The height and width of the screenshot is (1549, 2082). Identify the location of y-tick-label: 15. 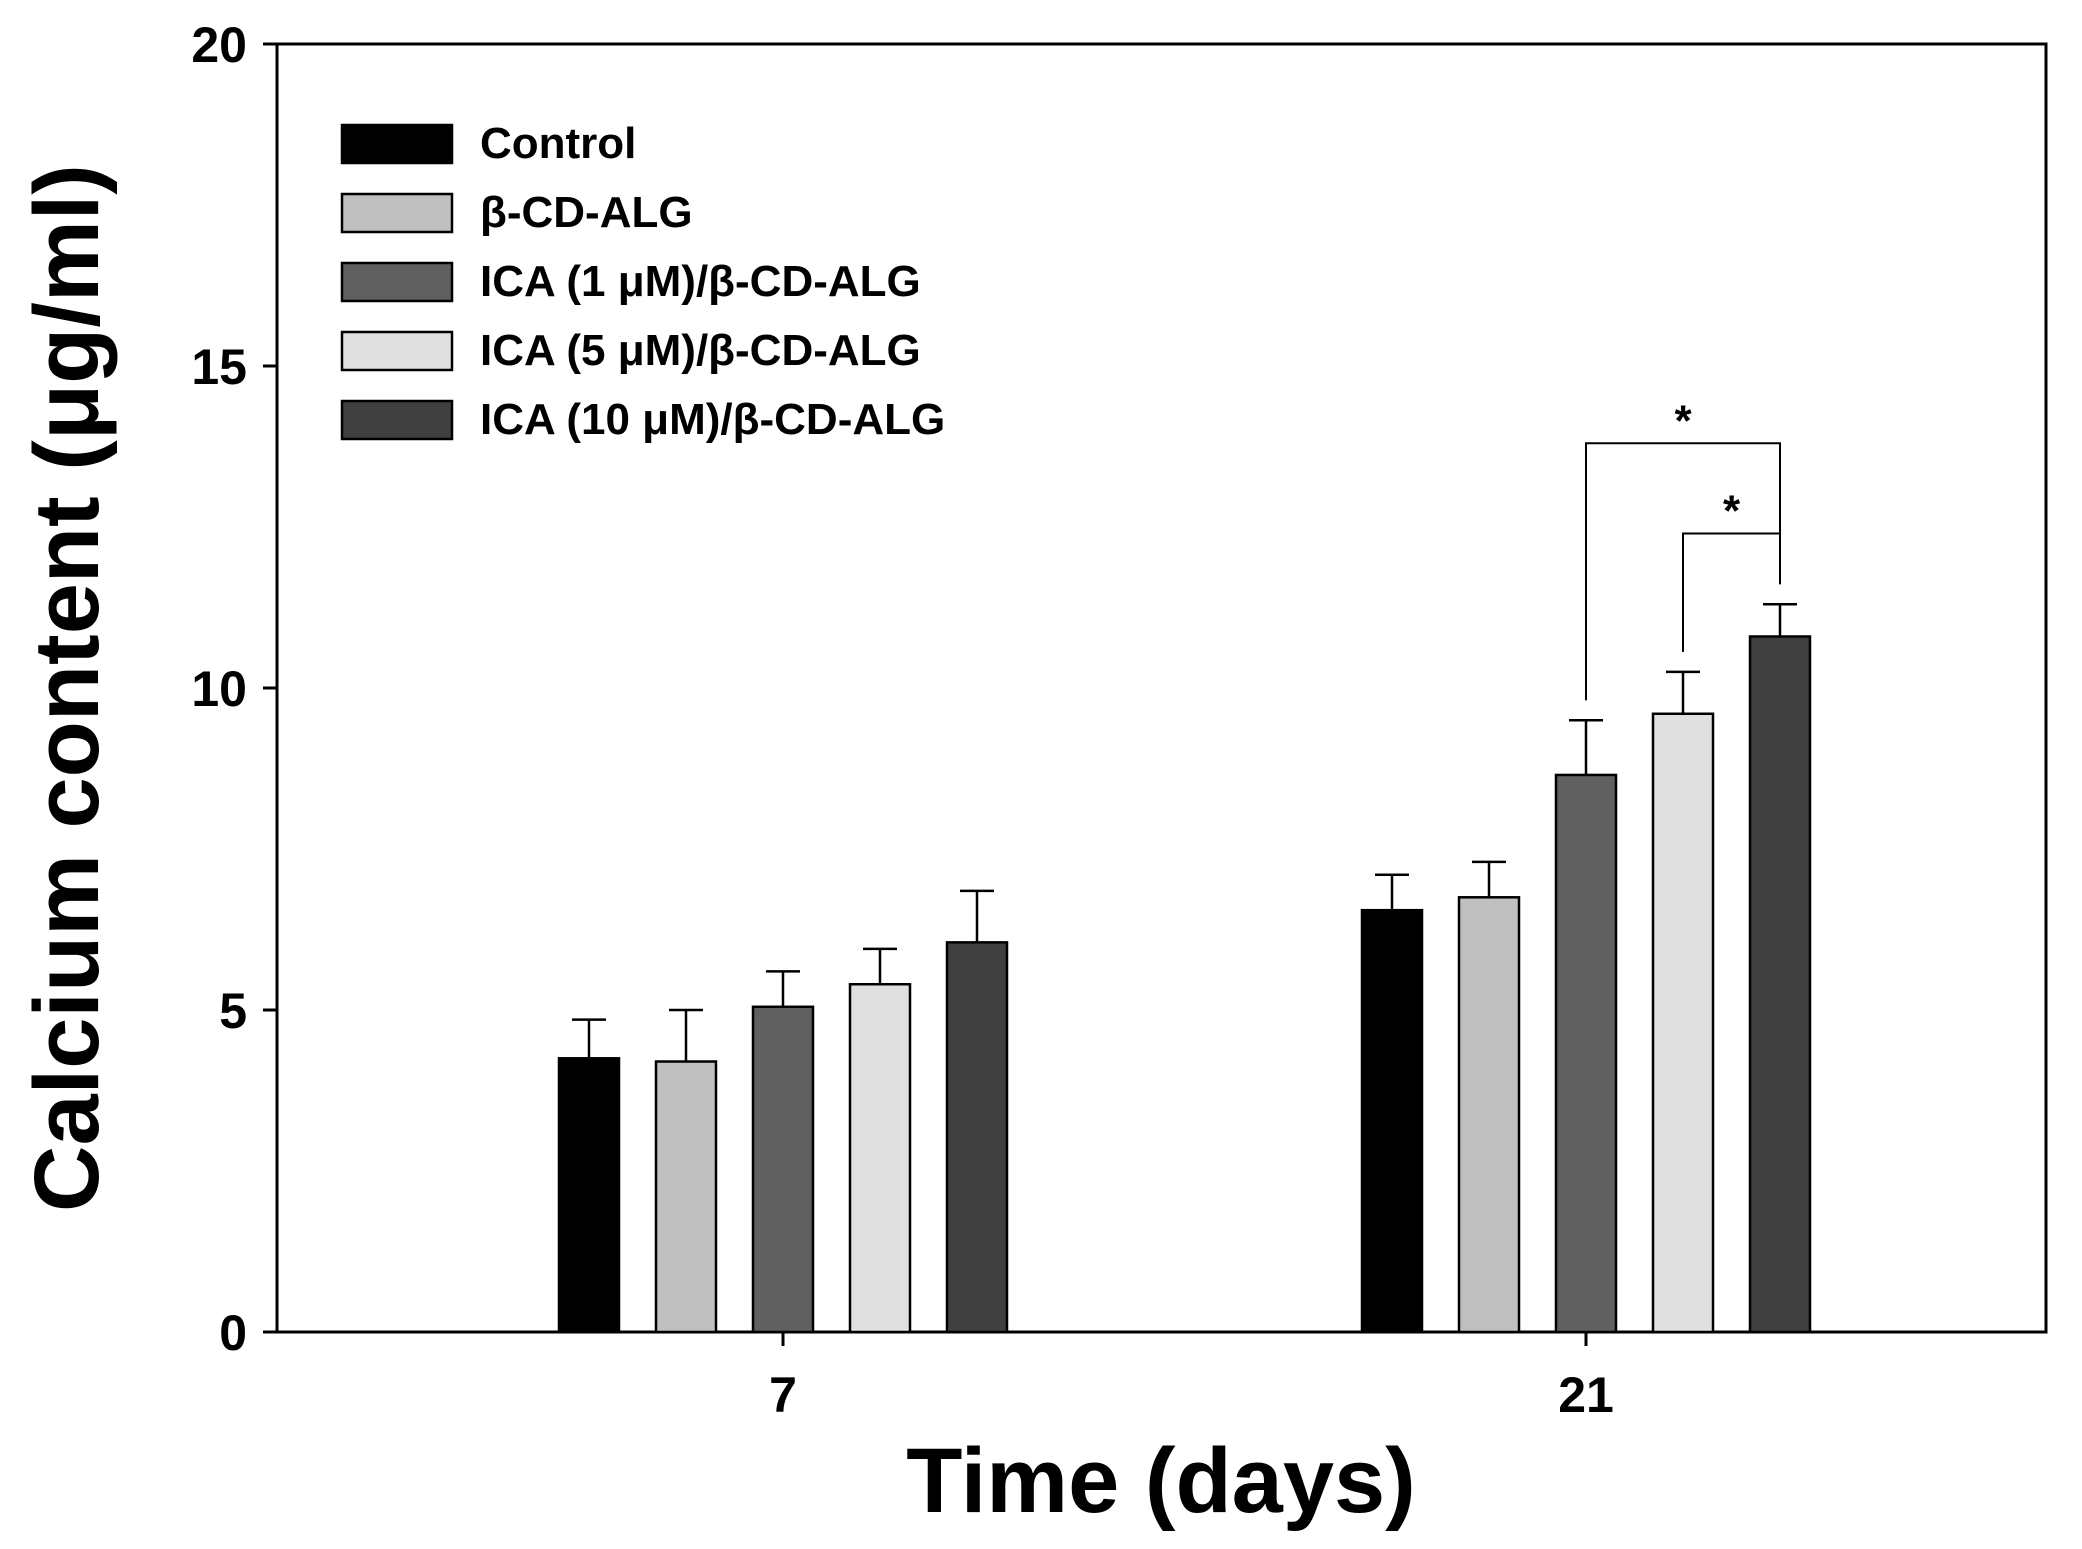
(219, 367).